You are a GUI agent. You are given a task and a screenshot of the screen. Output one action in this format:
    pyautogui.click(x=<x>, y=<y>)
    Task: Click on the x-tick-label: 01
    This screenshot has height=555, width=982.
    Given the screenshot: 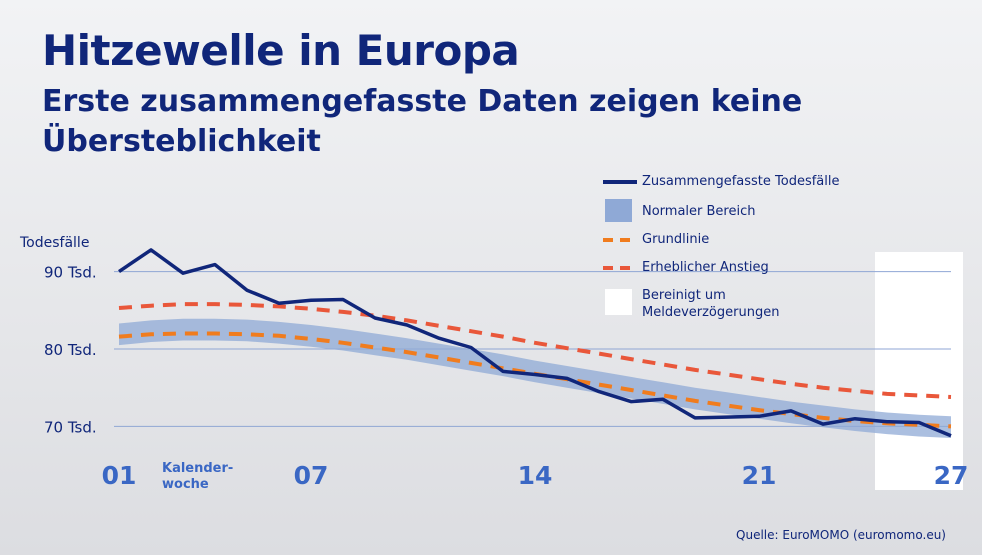 What is the action you would take?
    pyautogui.click(x=119, y=475)
    